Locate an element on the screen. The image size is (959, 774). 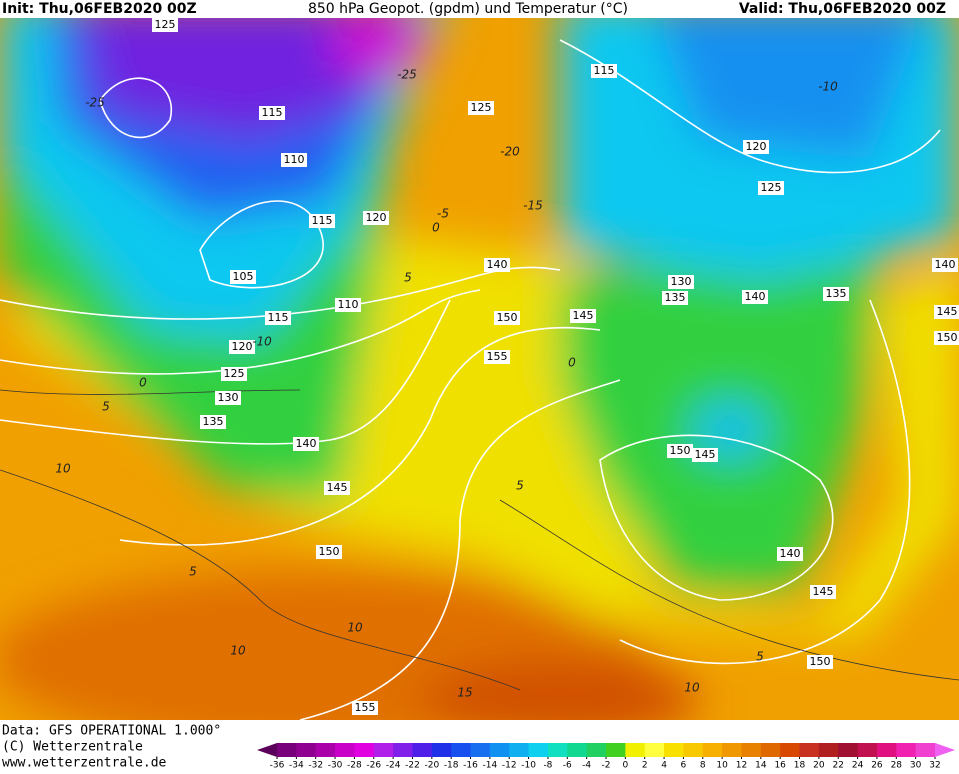
valid-time: Valid: Thu,06FEB2020 00Z is located at coordinates (842, 9).